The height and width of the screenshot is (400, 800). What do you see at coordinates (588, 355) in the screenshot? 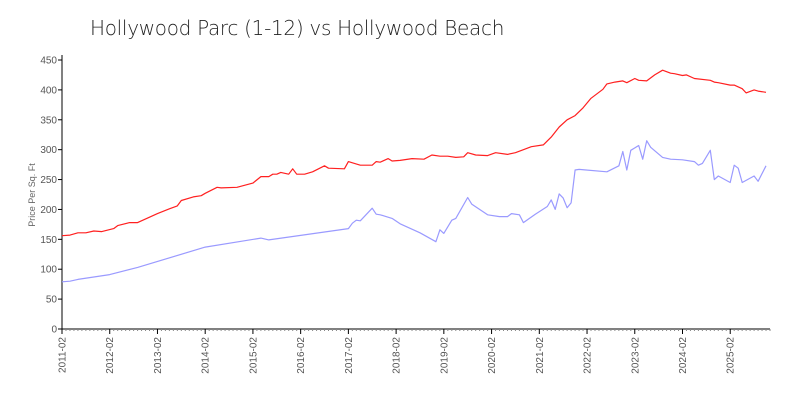
I see `x-tick-label: 2022-02` at bounding box center [588, 355].